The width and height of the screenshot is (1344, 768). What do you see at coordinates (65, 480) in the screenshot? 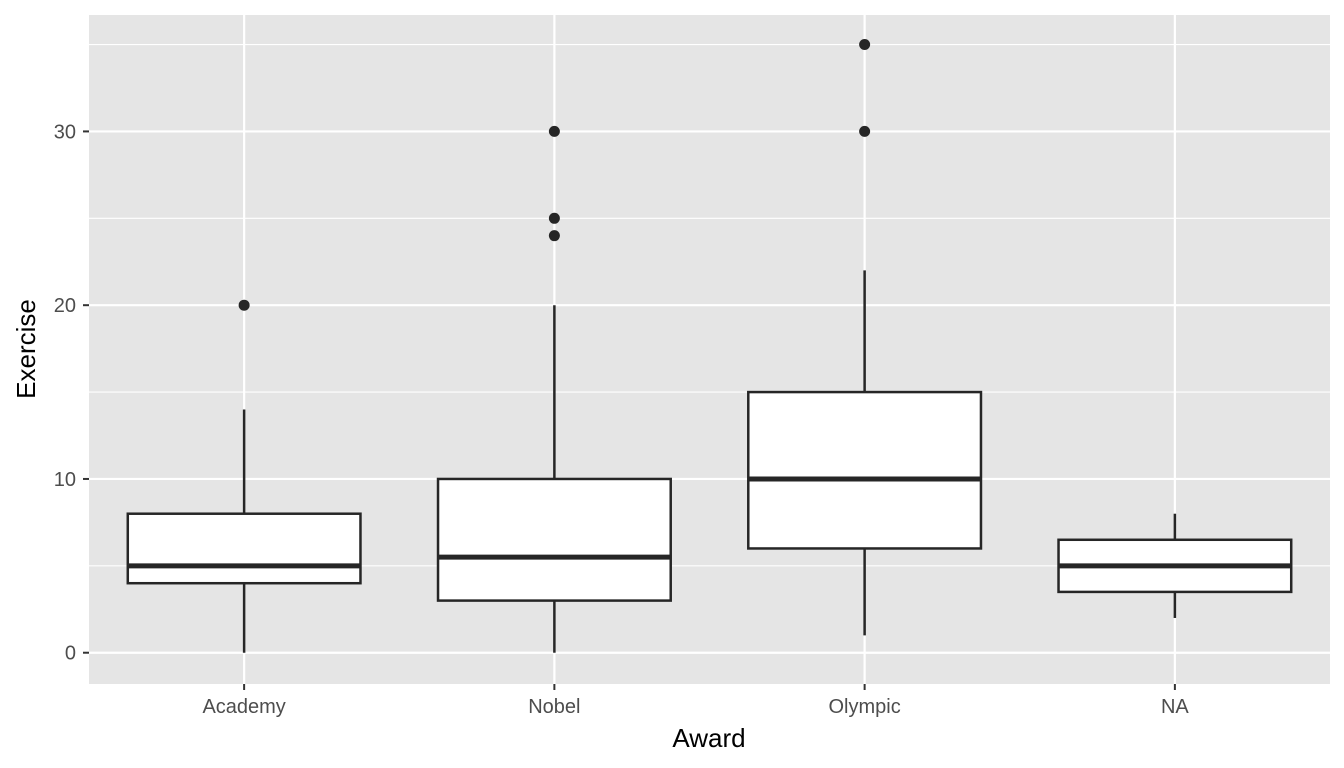
I see `y-tick-label: 10` at bounding box center [65, 480].